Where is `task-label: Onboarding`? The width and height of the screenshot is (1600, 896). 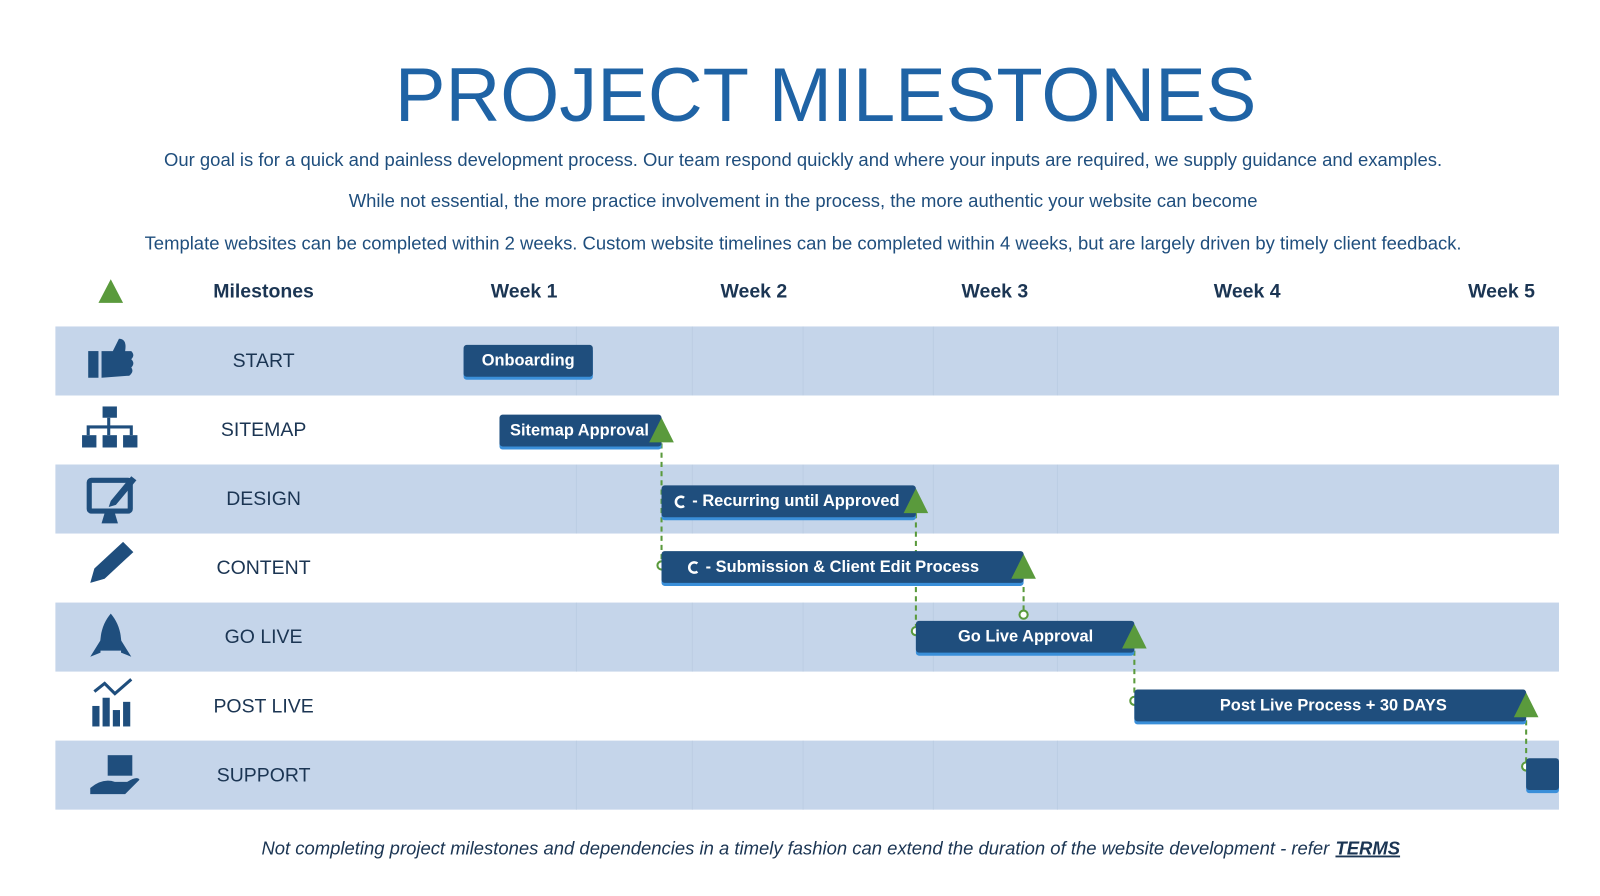 task-label: Onboarding is located at coordinates (528, 361).